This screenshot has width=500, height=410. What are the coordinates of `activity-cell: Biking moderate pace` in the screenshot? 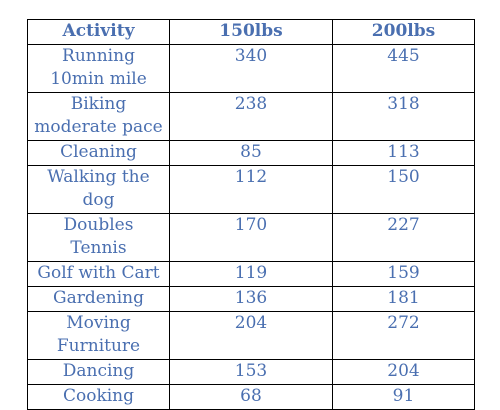 It's located at (98, 116).